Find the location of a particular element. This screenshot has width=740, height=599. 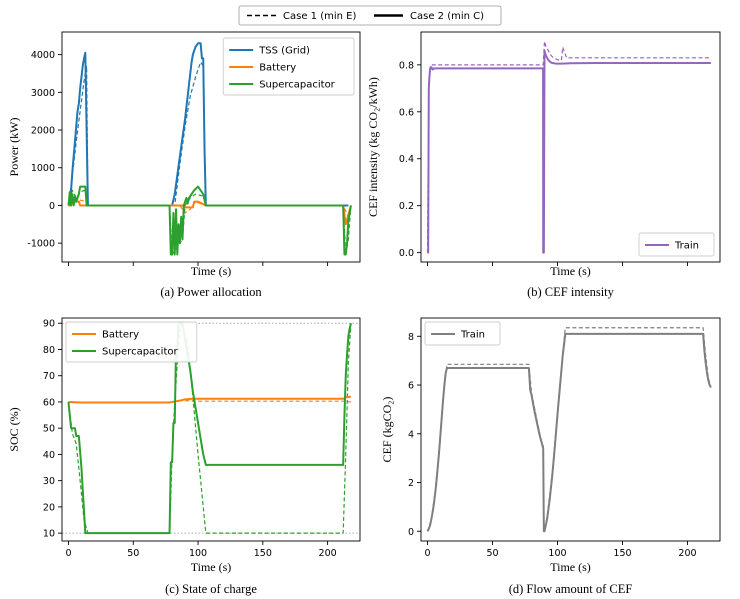

y-tick-label: 0.0 is located at coordinates (406, 253).